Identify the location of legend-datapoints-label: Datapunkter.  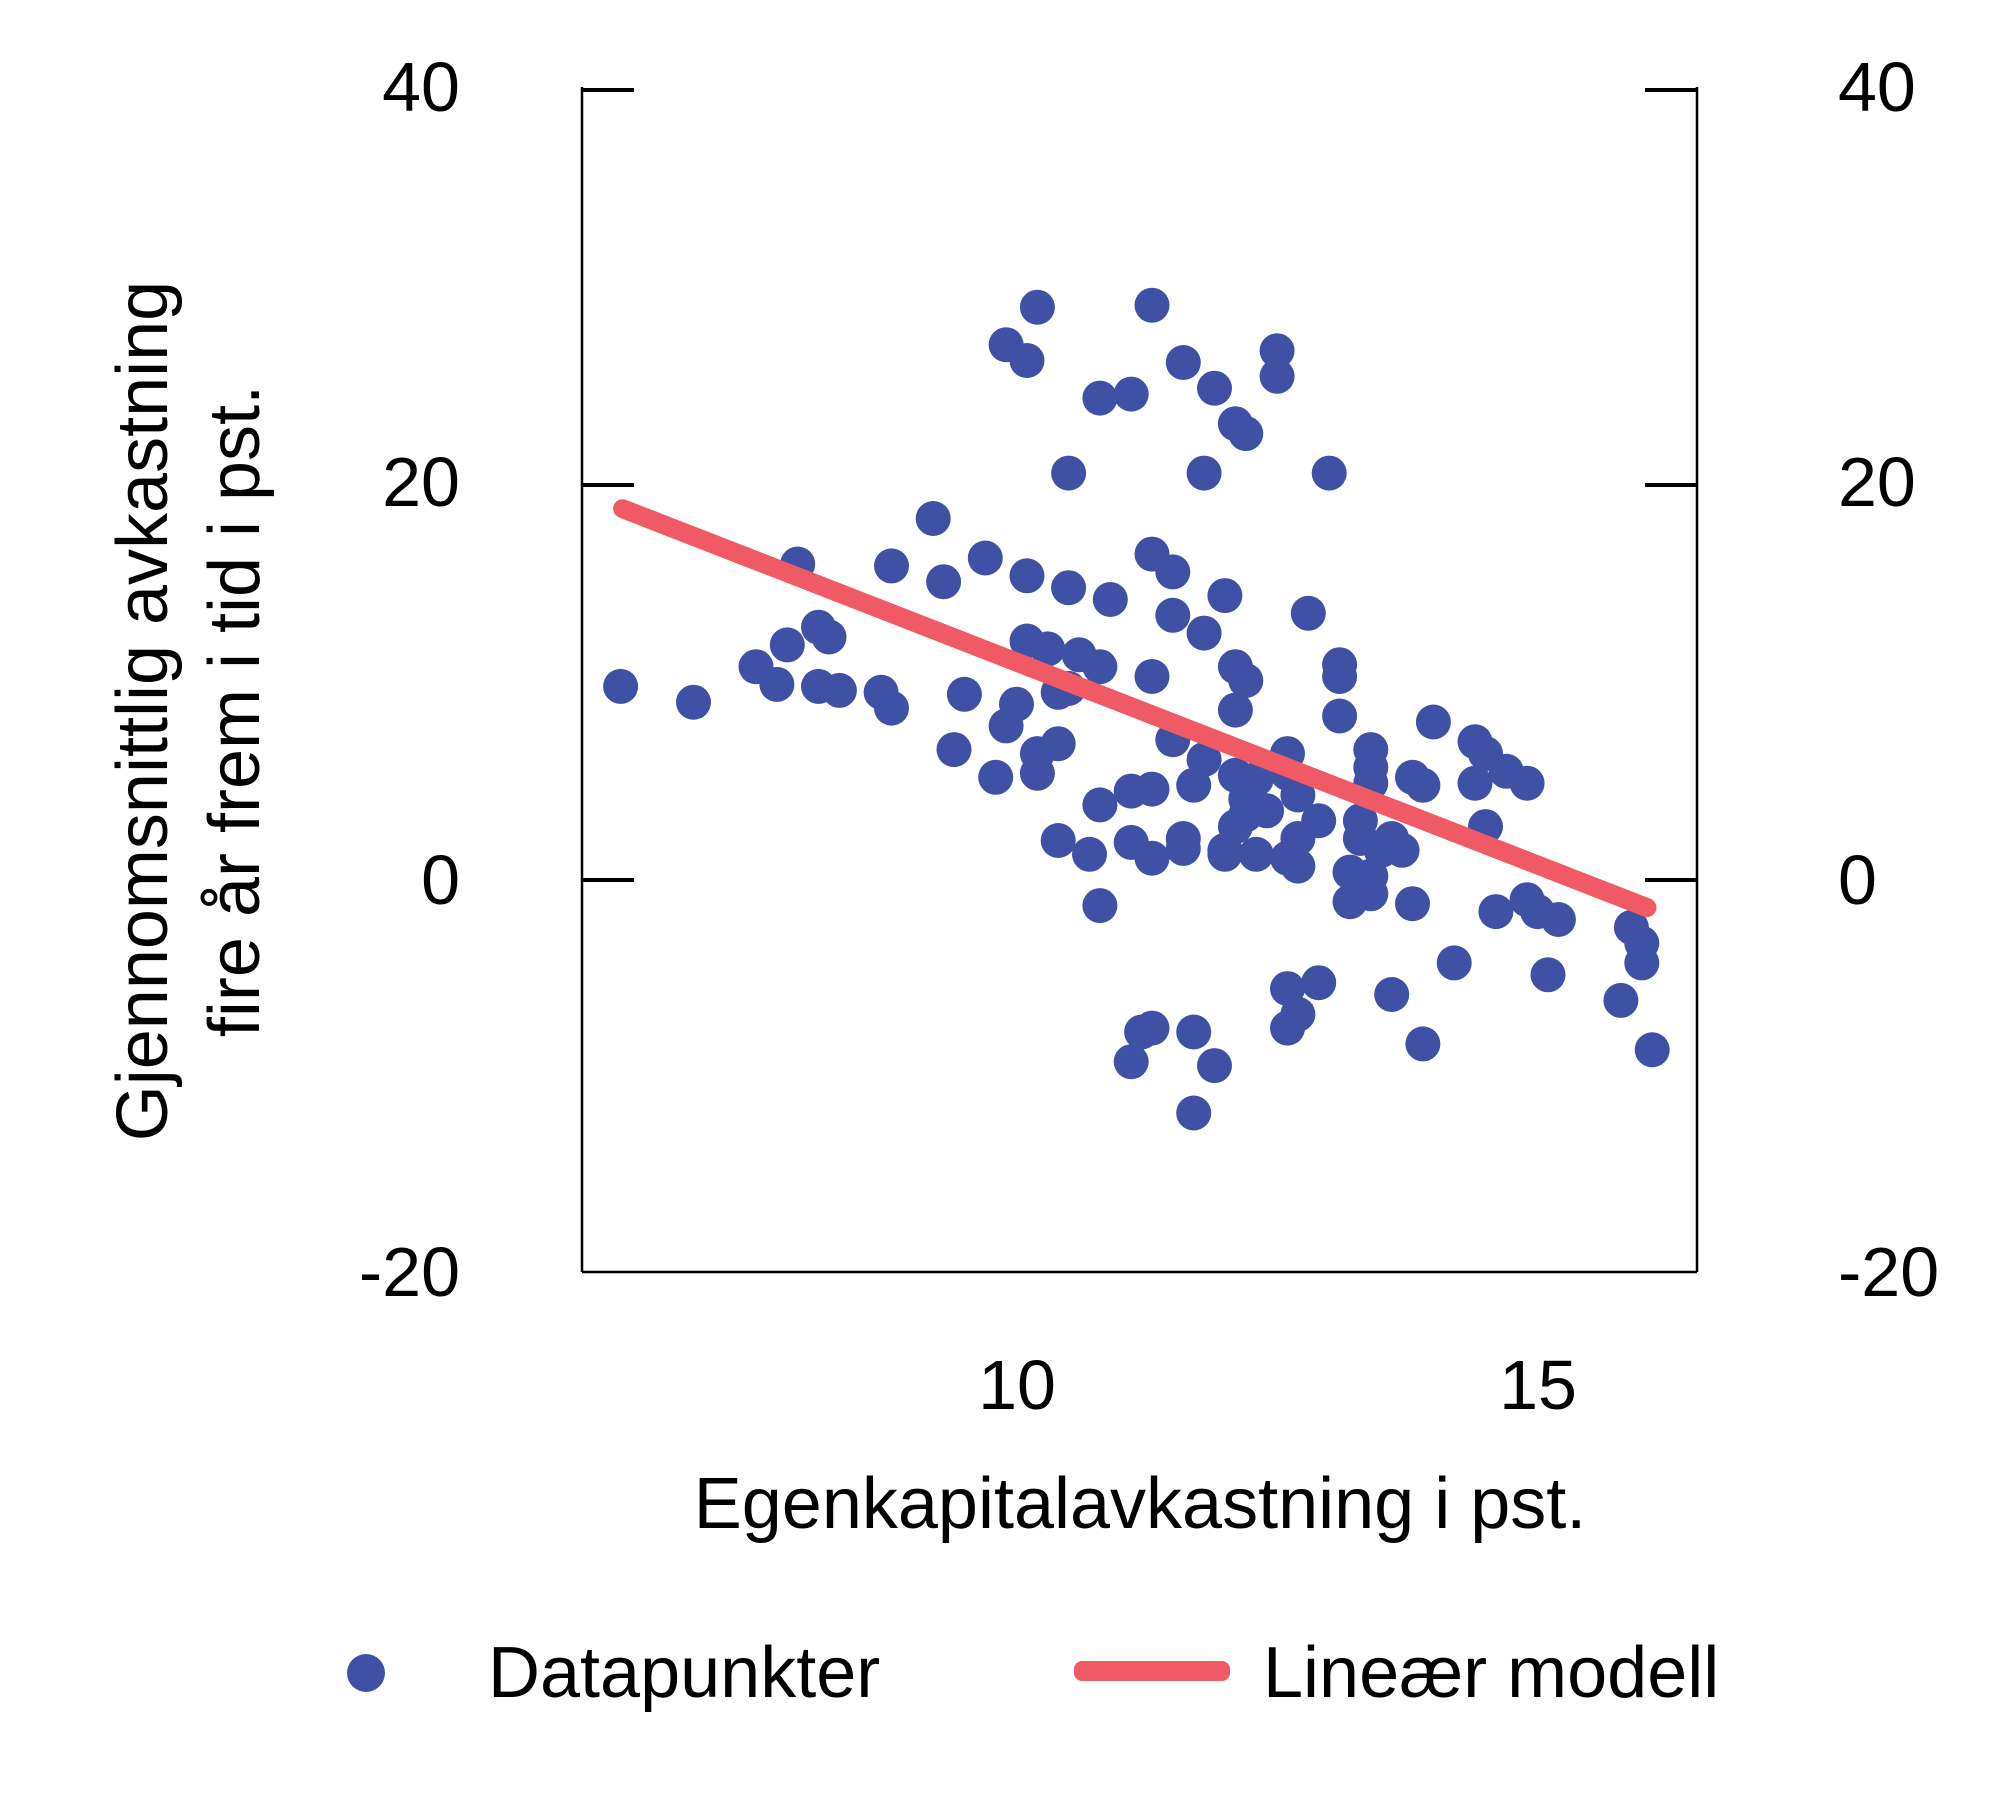
(684, 1673).